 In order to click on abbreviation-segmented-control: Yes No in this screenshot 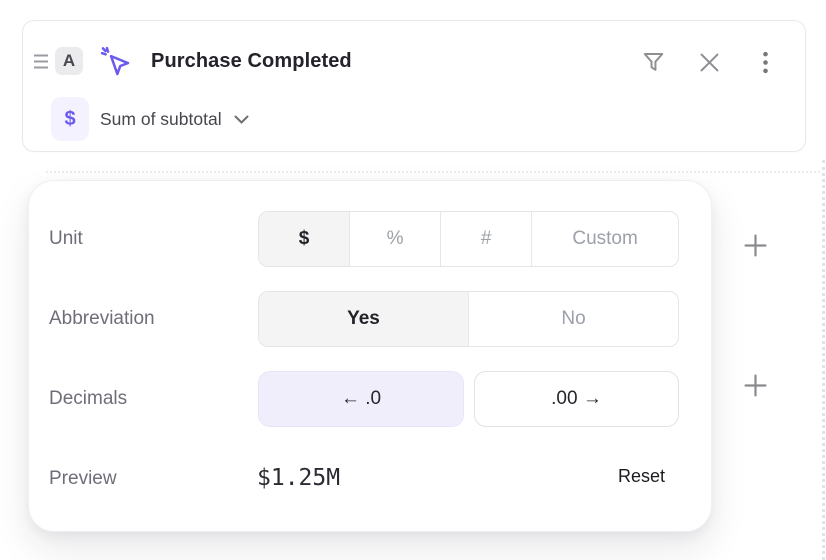, I will do `click(468, 319)`.